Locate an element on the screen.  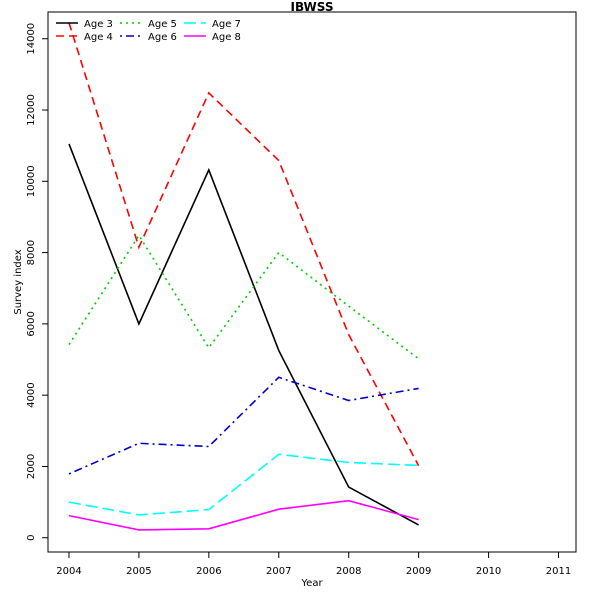
y-tick-label: 8000 is located at coordinates (31, 252).